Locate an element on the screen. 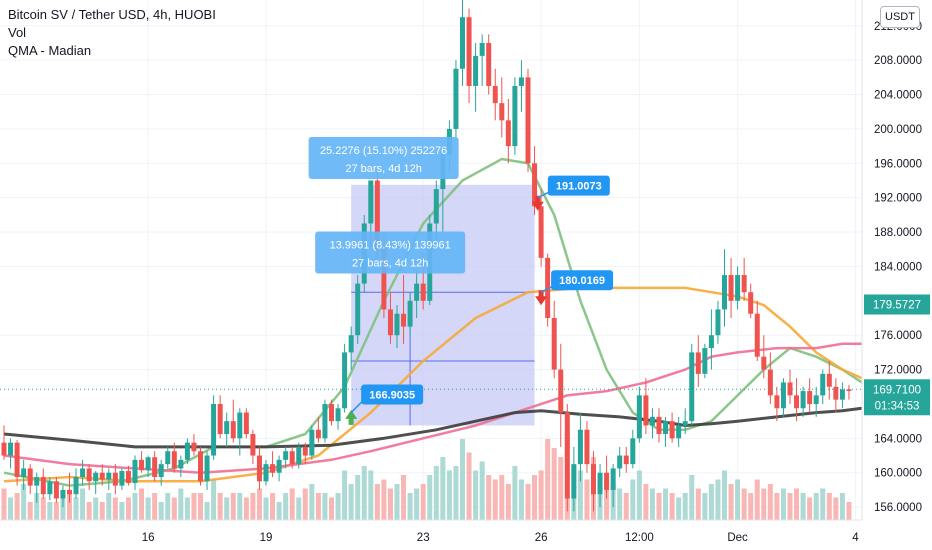 The image size is (932, 550). price-tick-label: 156.0000 is located at coordinates (898, 508).